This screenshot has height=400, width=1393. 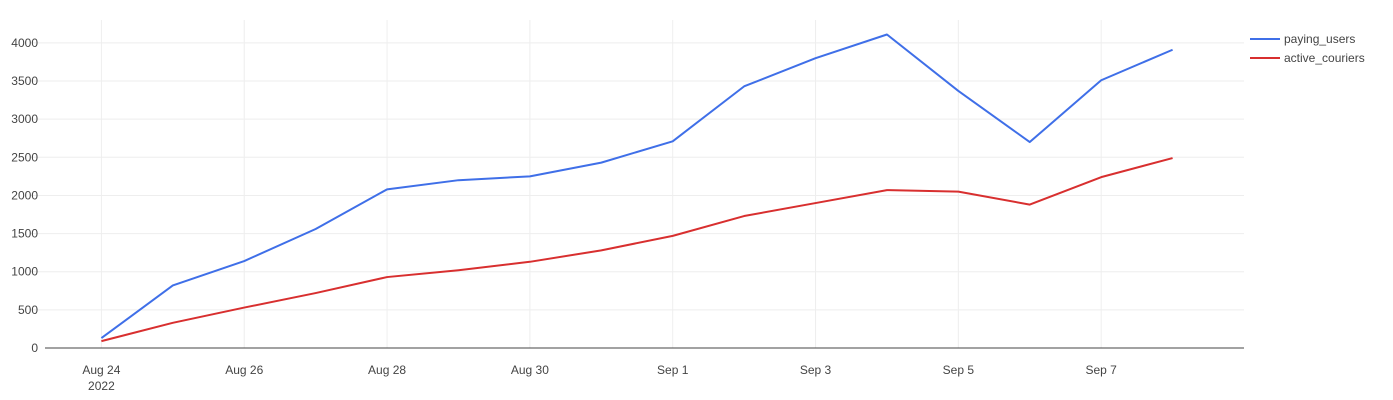 I want to click on y-tick-label: 0, so click(x=34, y=348).